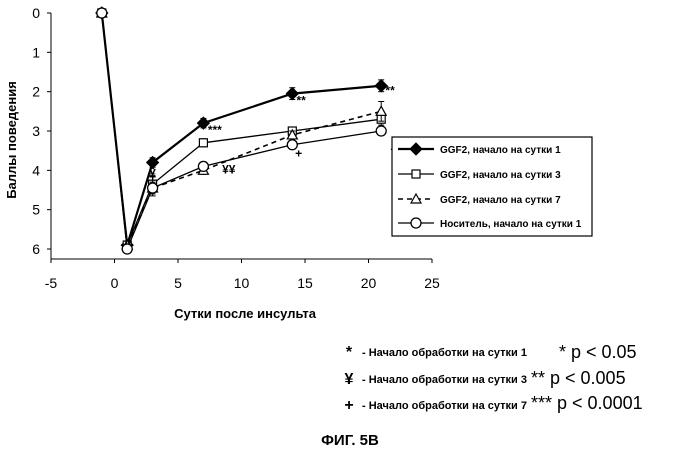  Describe the element at coordinates (432, 283) in the screenshot. I see `x-tick-label: 25` at that location.